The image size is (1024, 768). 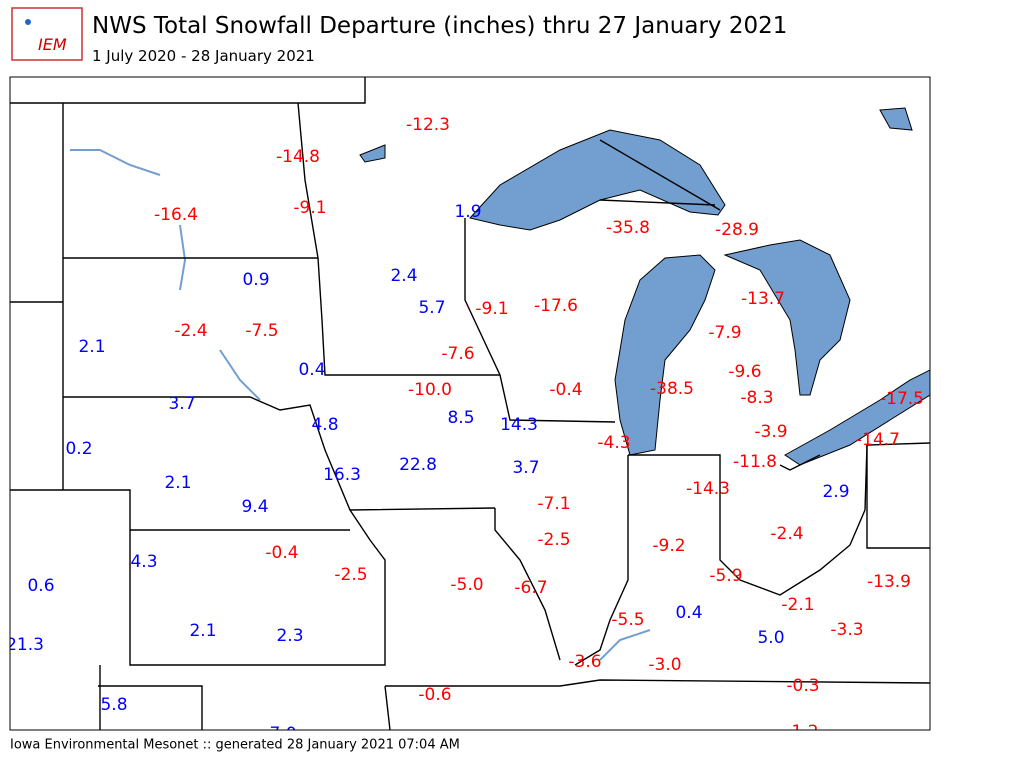 What do you see at coordinates (78, 449) in the screenshot?
I see `snowfall-label: 0.2` at bounding box center [78, 449].